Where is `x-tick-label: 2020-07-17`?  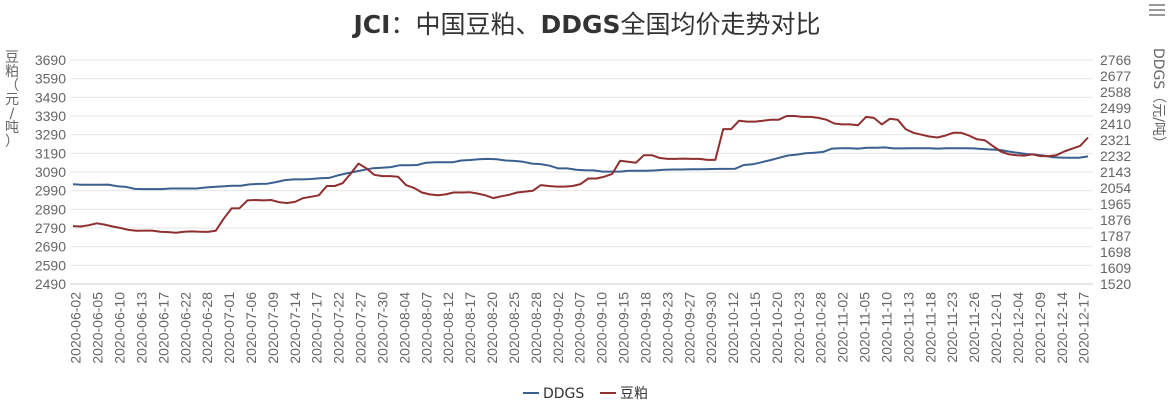
x-tick-label: 2020-07-17 is located at coordinates (317, 328).